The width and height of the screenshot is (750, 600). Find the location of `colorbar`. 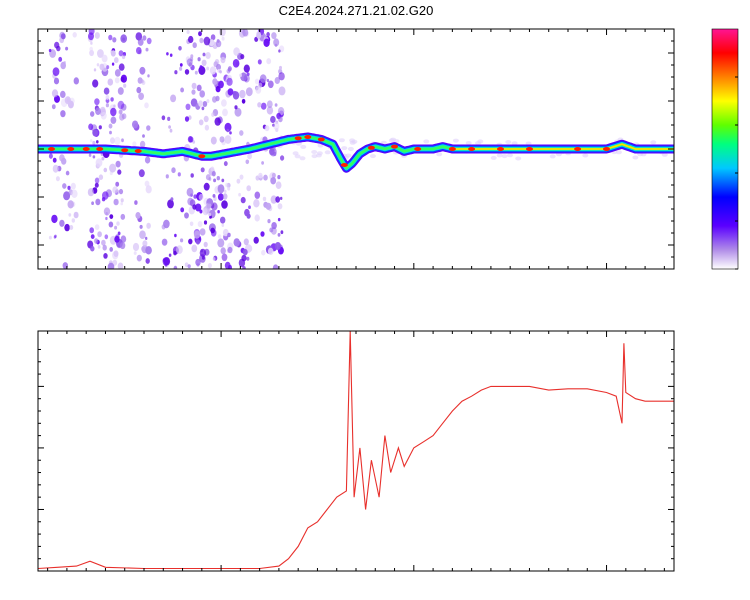

colorbar is located at coordinates (725, 149).